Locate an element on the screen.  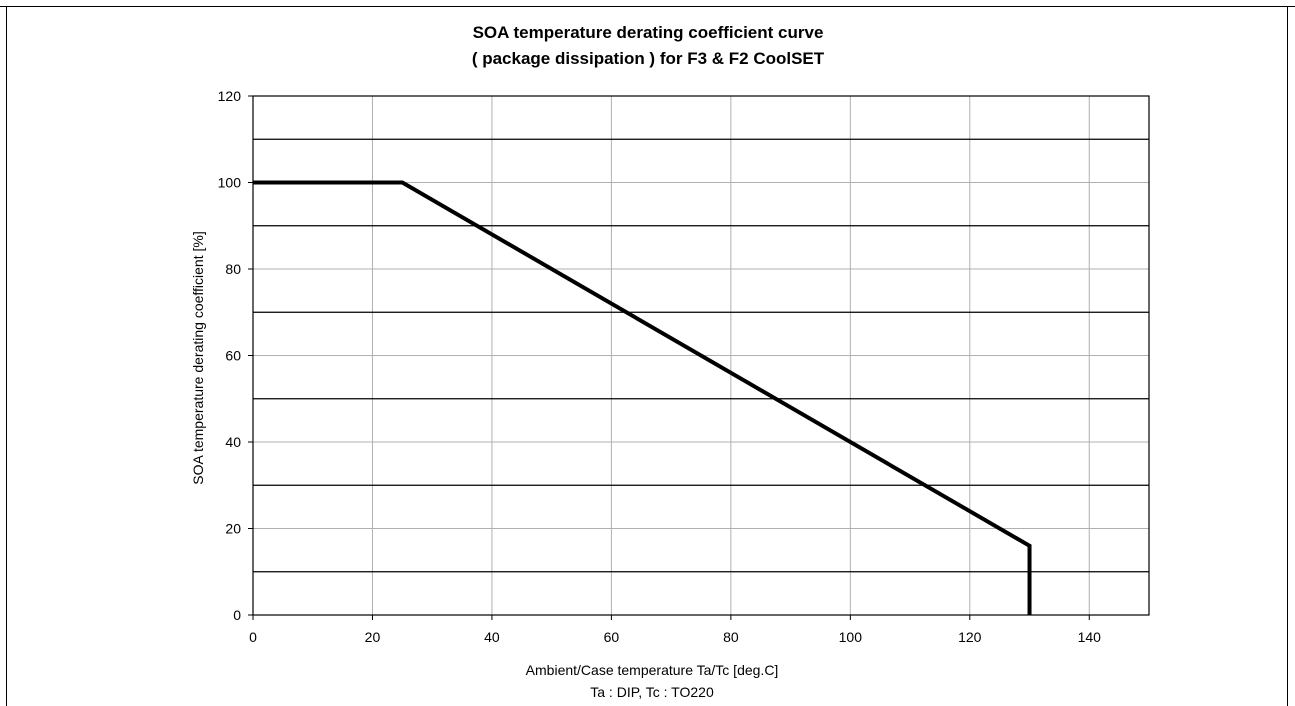
y-tick-label-60: 60 is located at coordinates (233, 356).